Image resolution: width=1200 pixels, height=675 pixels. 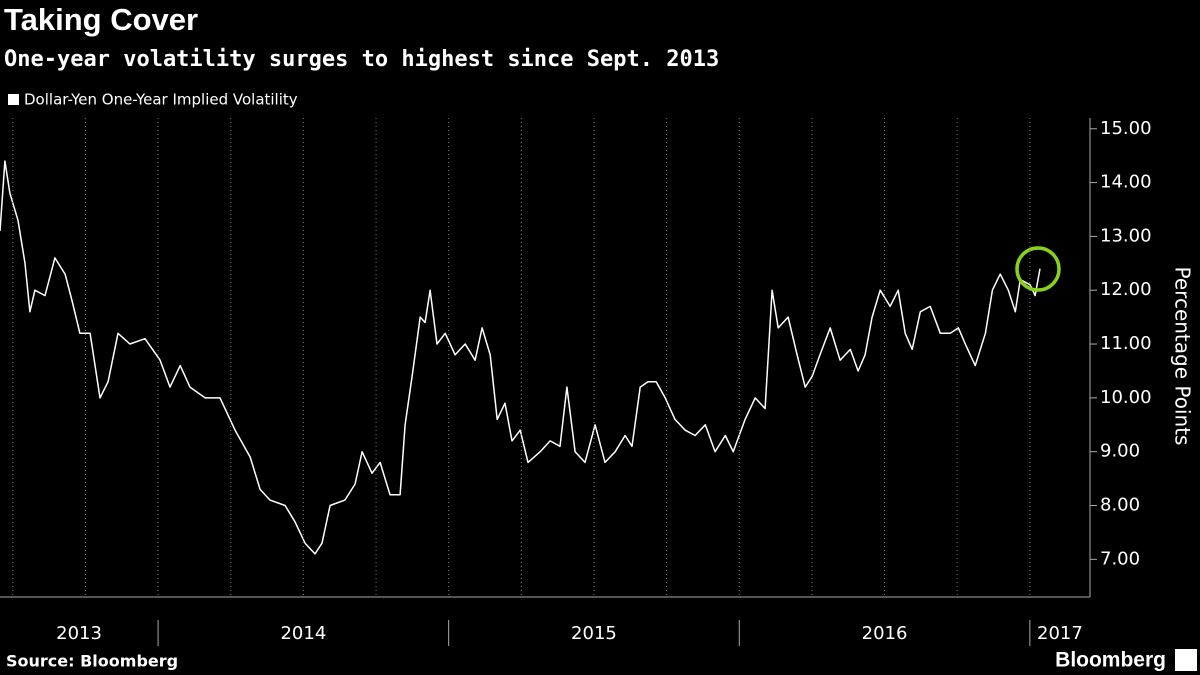 I want to click on y-tick-label: 11.00, so click(x=1126, y=343).